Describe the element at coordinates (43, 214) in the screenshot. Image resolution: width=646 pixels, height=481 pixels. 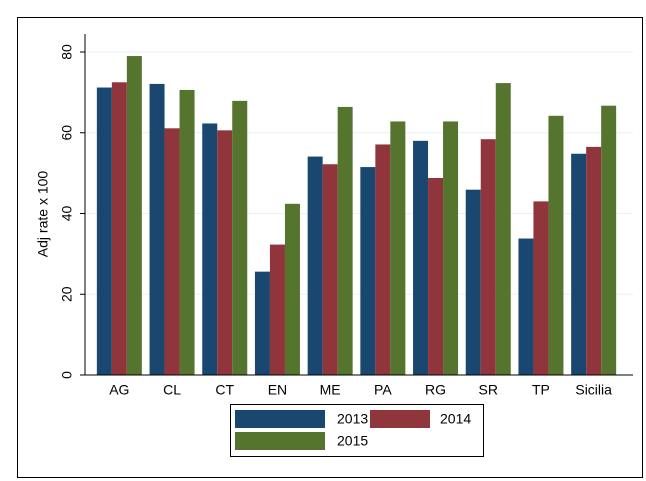
I see `y-axis-label: Adj rate x 100` at that location.